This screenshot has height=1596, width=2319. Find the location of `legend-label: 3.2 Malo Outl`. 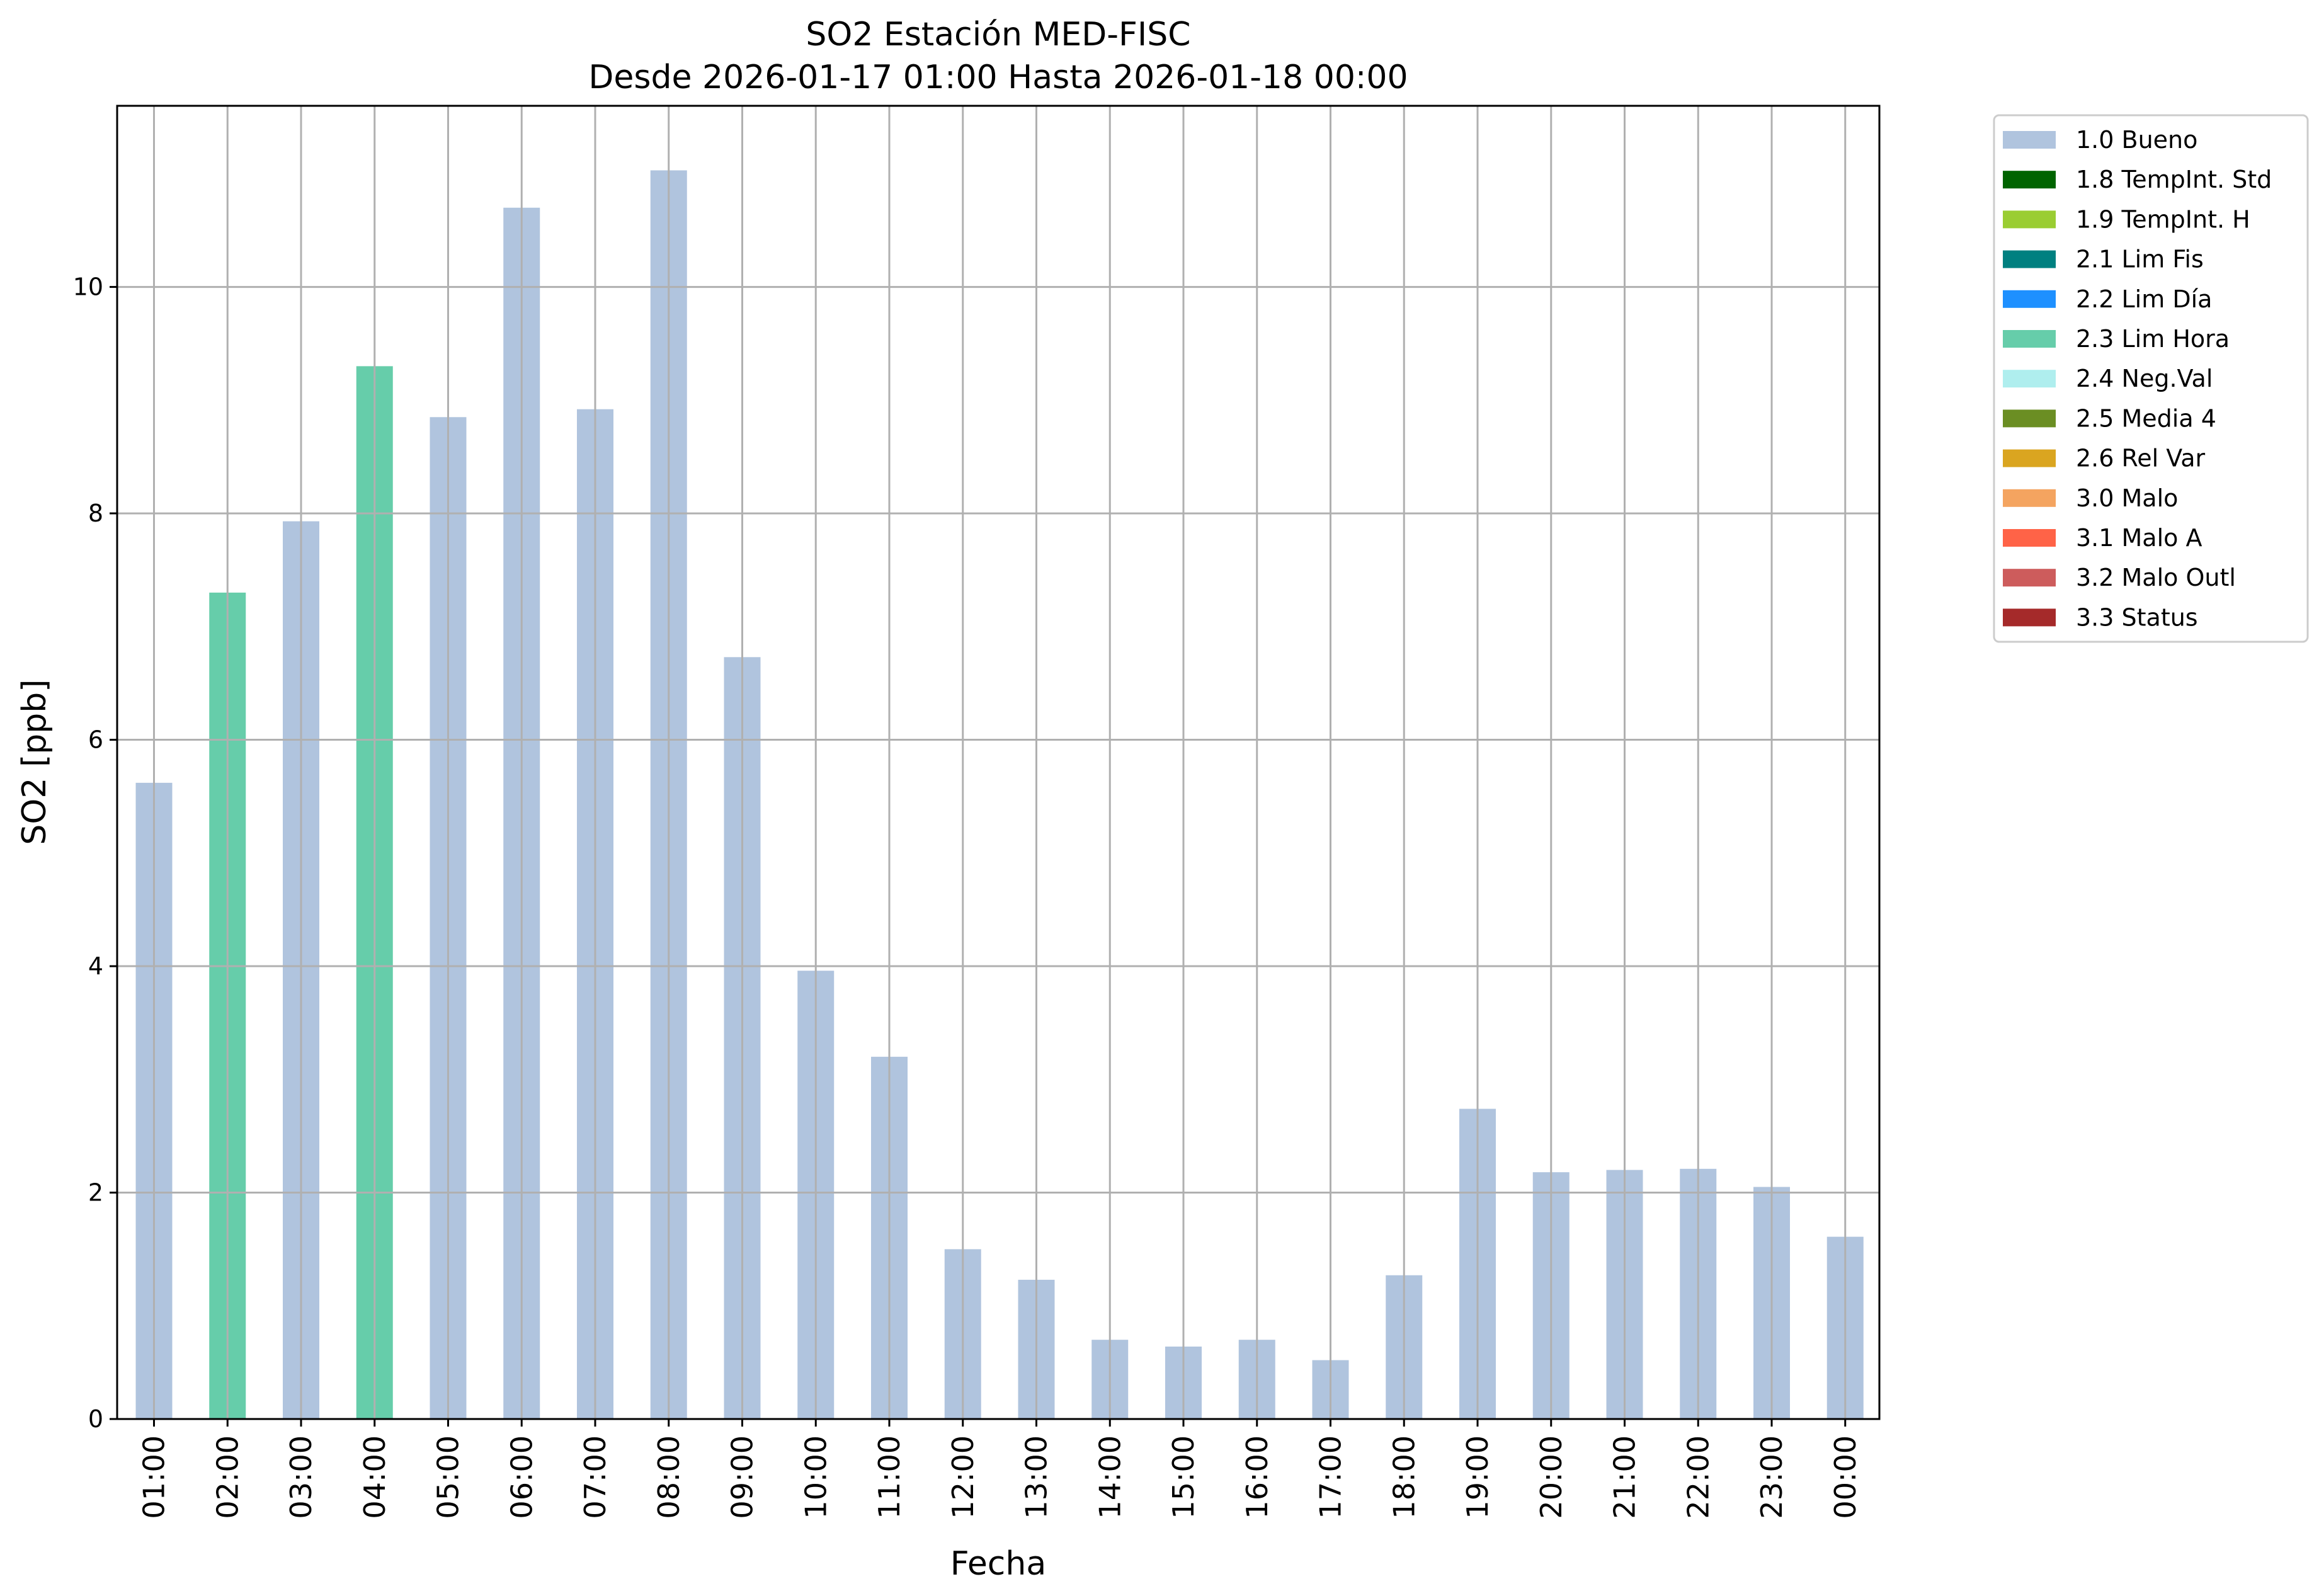

legend-label: 3.2 Malo Outl is located at coordinates (2156, 577).